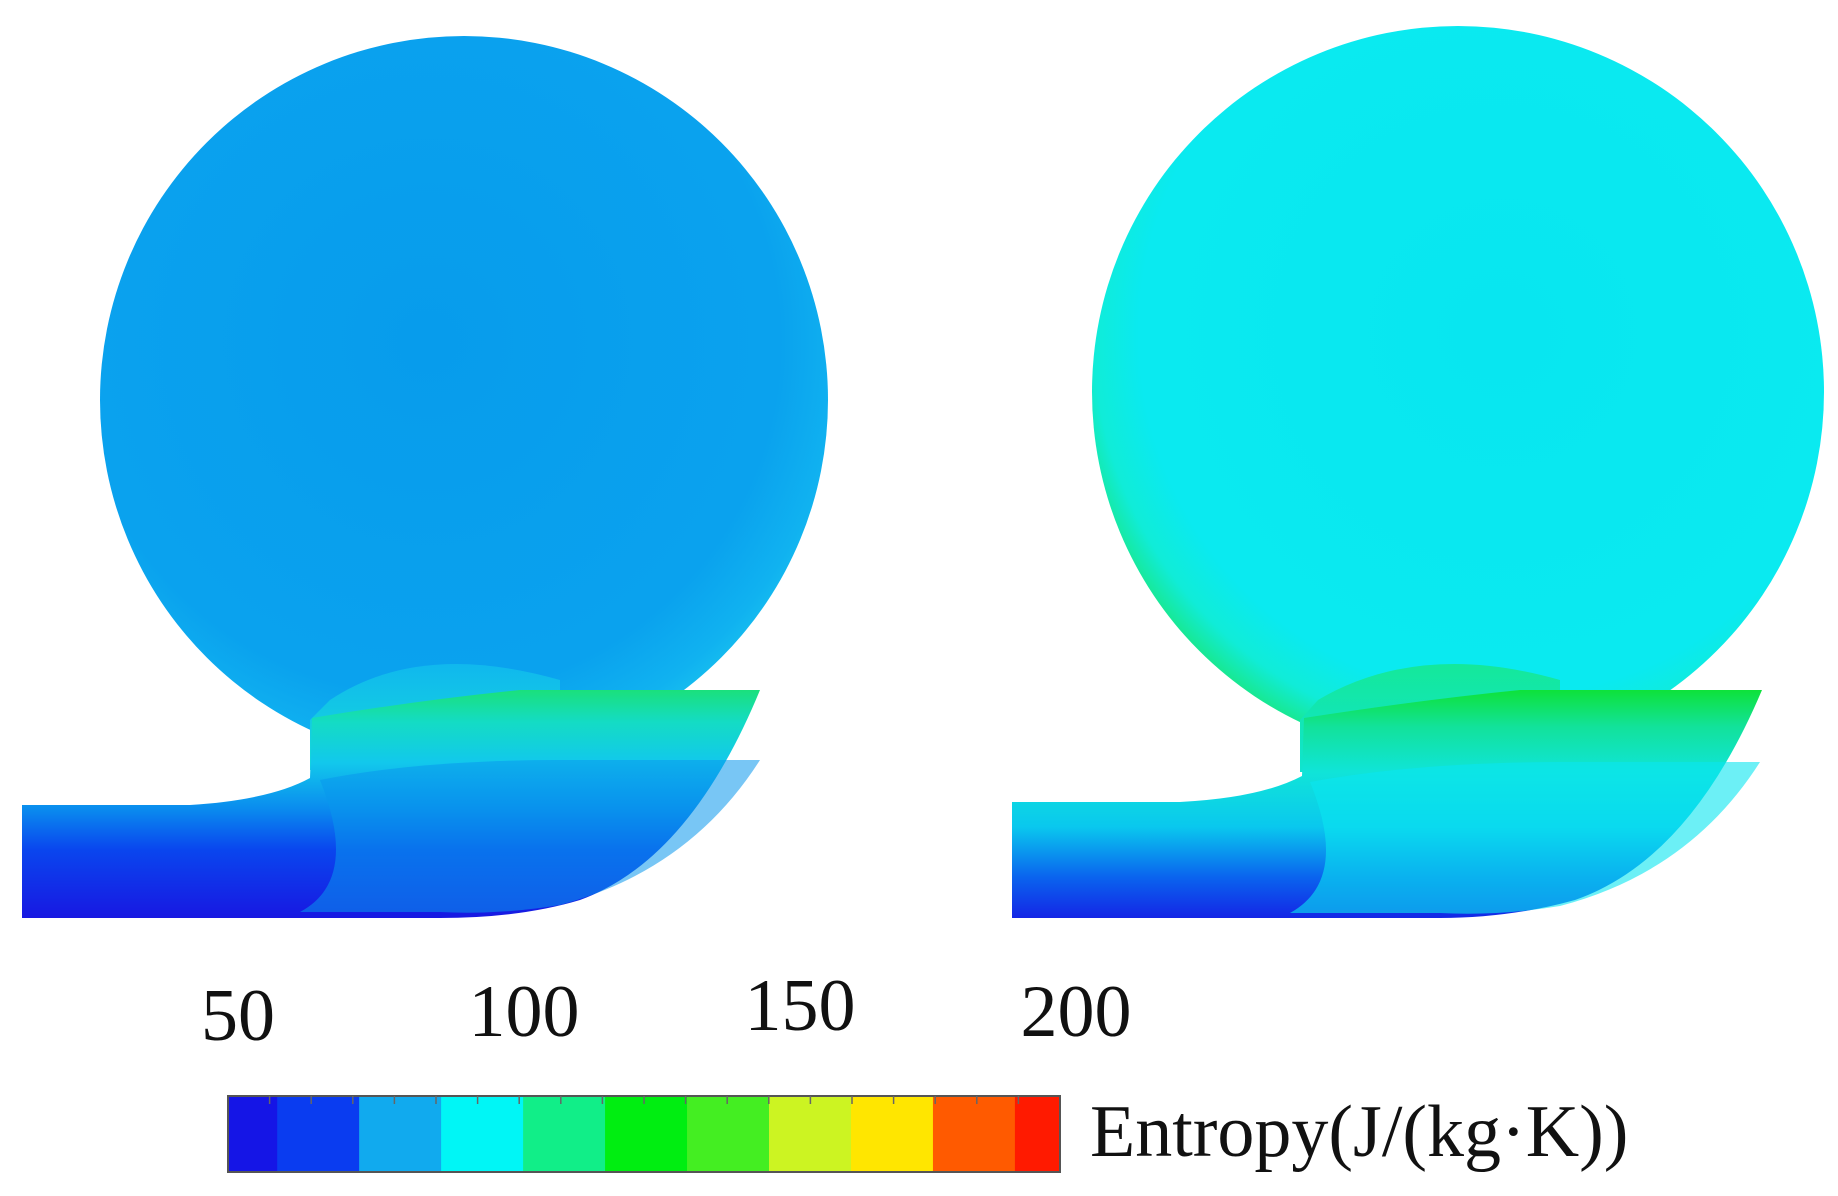 Image resolution: width=1838 pixels, height=1196 pixels. I want to click on legend-title: Entropy(J/(kg·K)), so click(1359, 1132).